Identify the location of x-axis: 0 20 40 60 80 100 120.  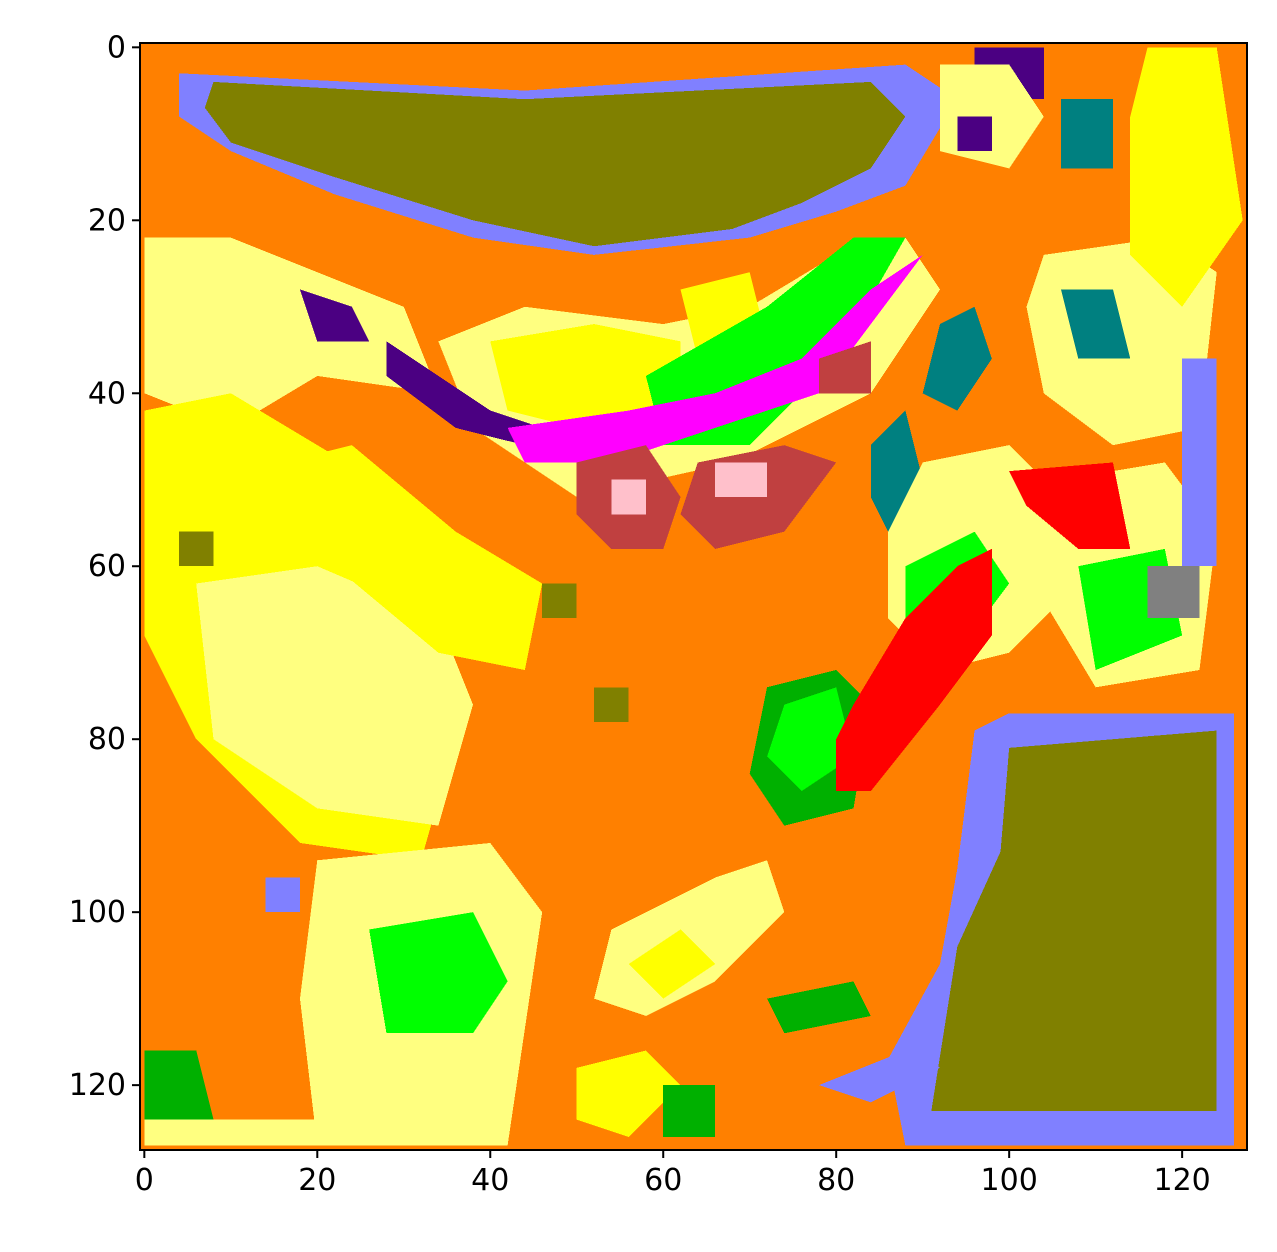
(673, 1174).